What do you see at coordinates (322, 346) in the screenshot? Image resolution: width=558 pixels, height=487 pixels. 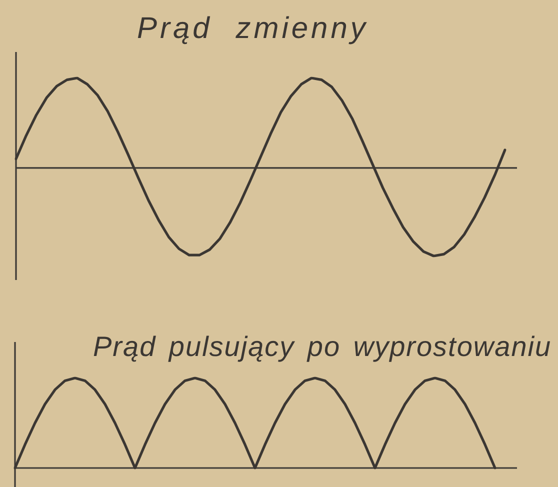 I see `chart-title: Prąd pulsujący po wyprostowaniu` at bounding box center [322, 346].